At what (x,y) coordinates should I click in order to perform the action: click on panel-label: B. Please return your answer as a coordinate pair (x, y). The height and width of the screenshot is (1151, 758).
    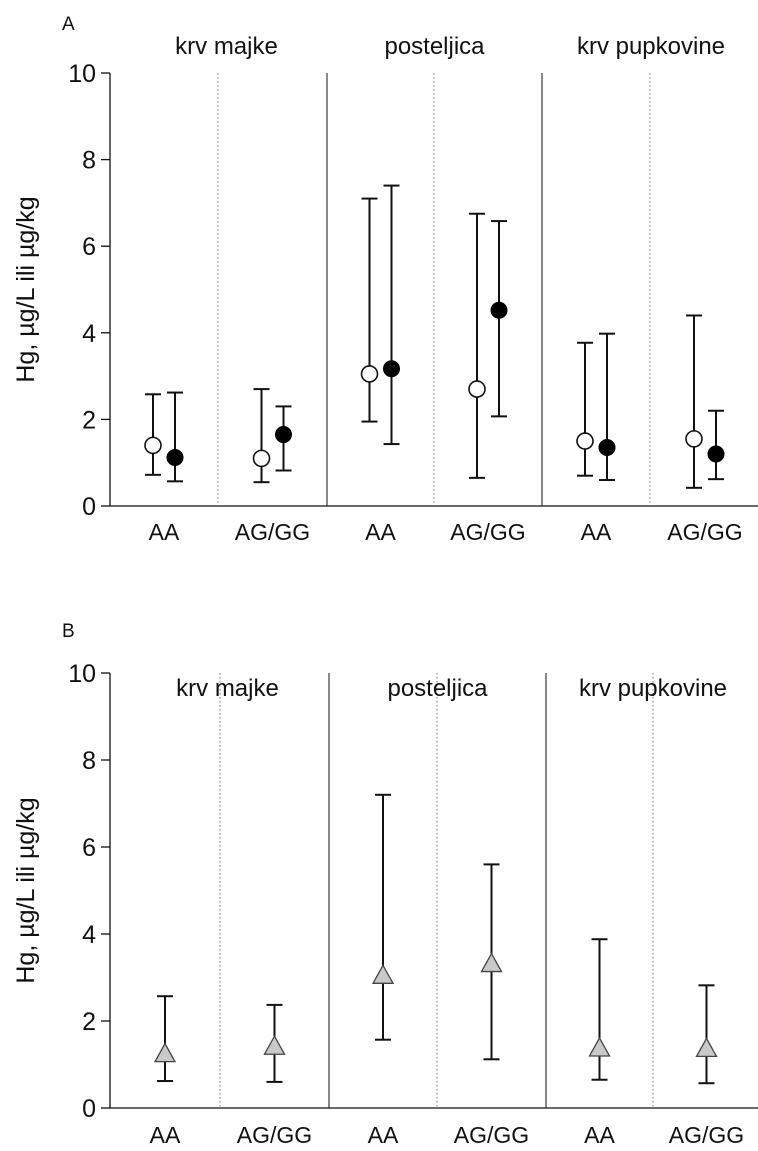
    Looking at the image, I should click on (68, 631).